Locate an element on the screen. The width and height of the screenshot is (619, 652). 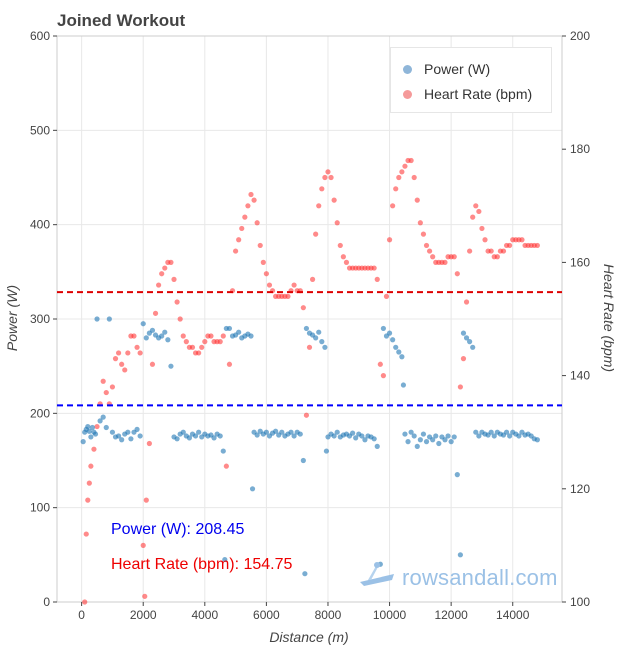
right-tick-label: 160 is located at coordinates (580, 262).